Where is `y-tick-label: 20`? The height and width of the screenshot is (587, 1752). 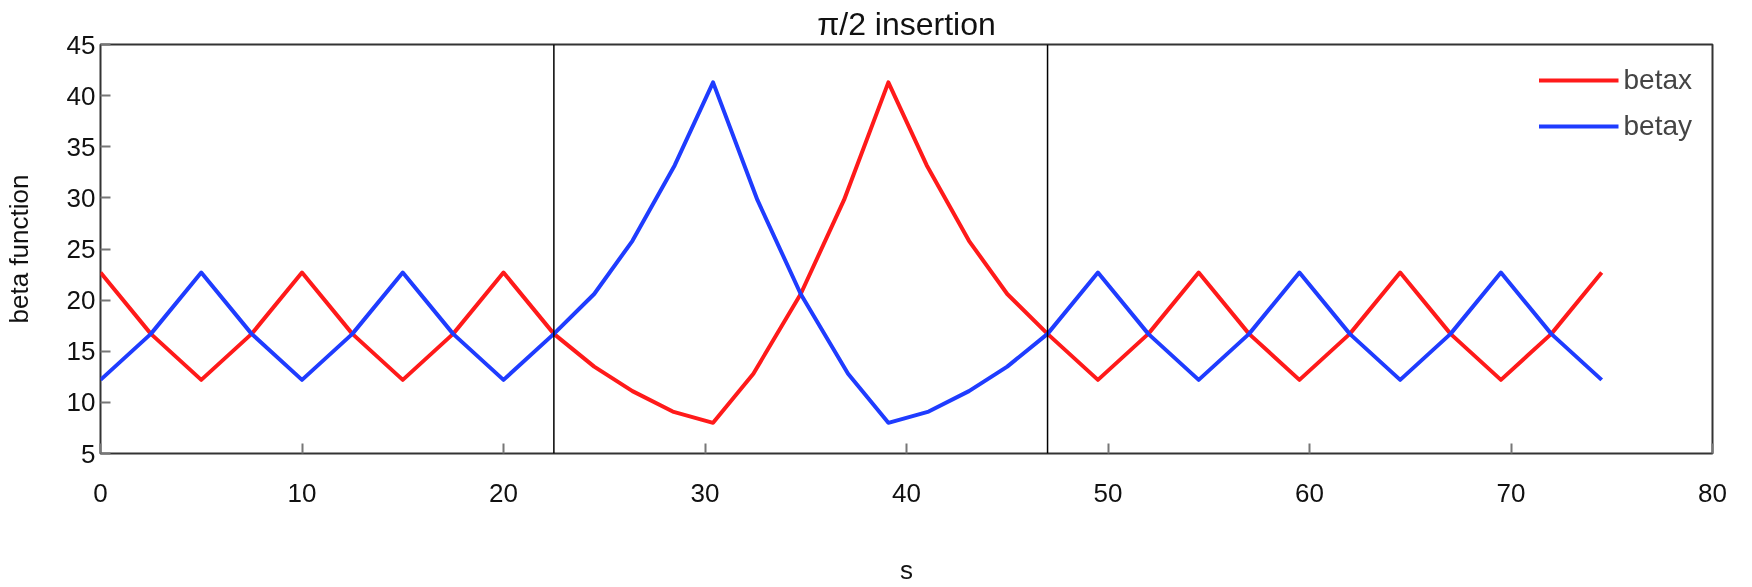 y-tick-label: 20 is located at coordinates (81, 300).